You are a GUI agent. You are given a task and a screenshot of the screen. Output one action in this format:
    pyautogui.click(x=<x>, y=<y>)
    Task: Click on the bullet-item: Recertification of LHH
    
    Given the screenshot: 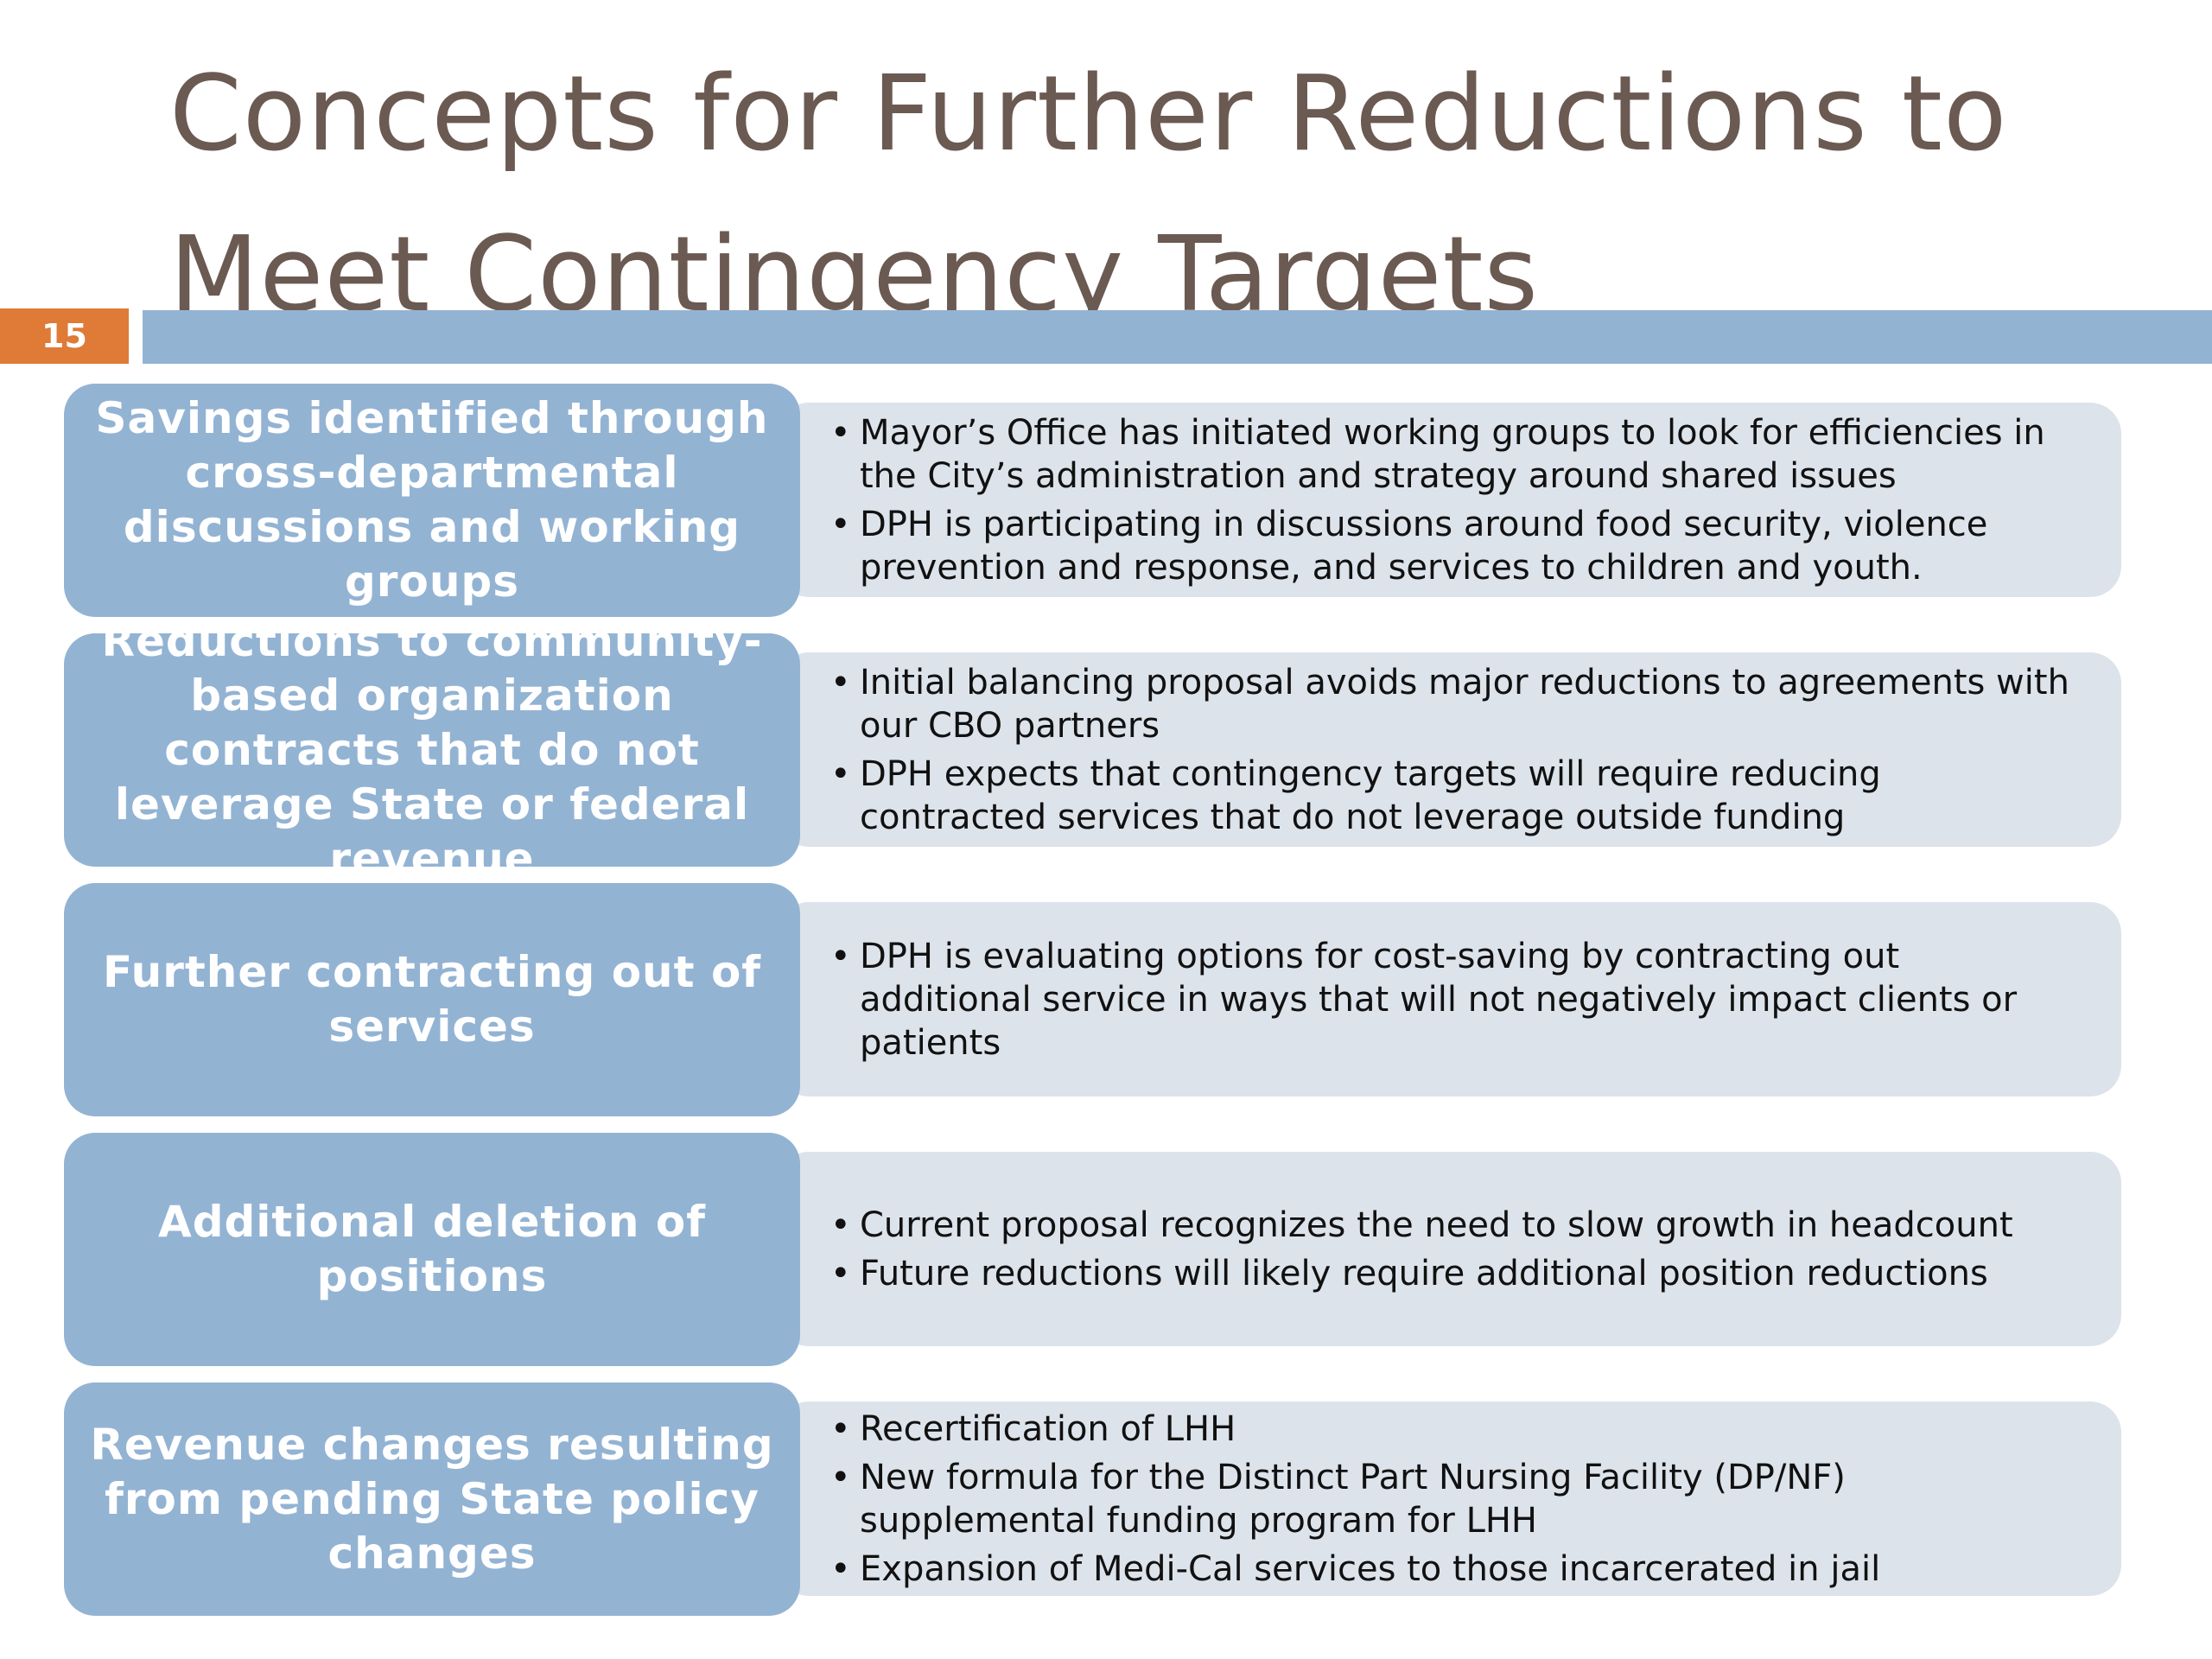 What is the action you would take?
    pyautogui.click(x=1449, y=1429)
    